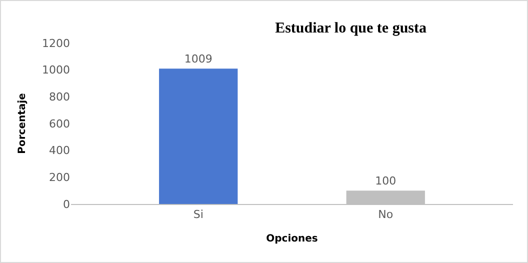 Image resolution: width=528 pixels, height=263 pixels. Describe the element at coordinates (198, 59) in the screenshot. I see `data-label: 1009` at that location.